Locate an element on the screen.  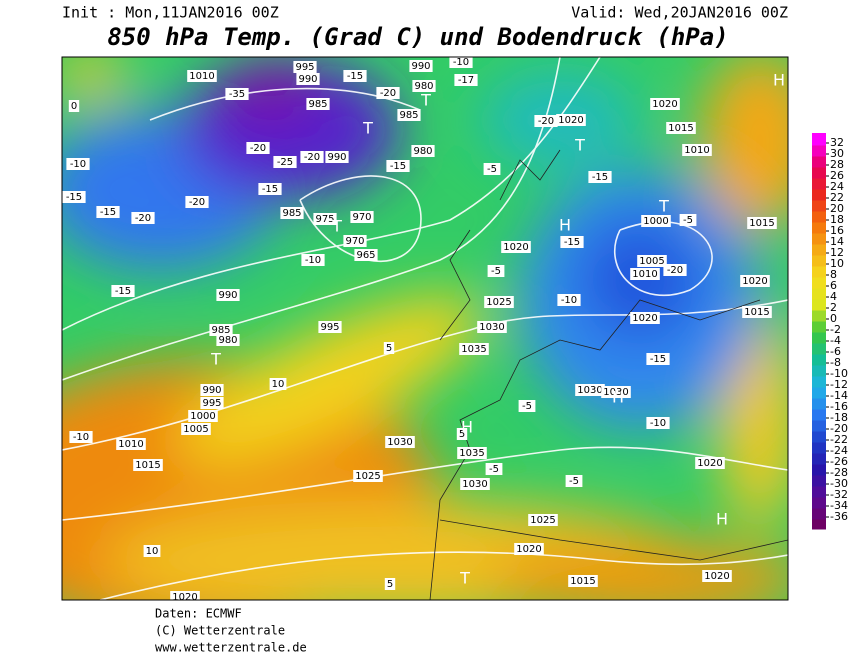
pressure-center-symbol: H is located at coordinates (722, 519).